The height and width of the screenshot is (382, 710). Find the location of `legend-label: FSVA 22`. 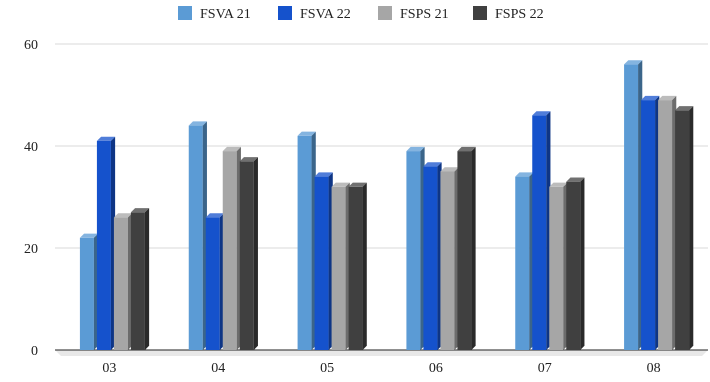

legend-label: FSVA 22 is located at coordinates (325, 14).